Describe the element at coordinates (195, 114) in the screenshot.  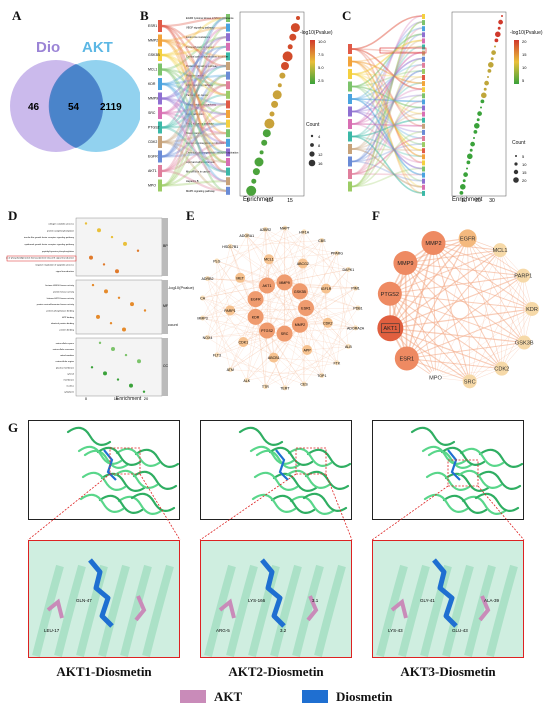
I see `term-label: Focal adhesion` at that location.